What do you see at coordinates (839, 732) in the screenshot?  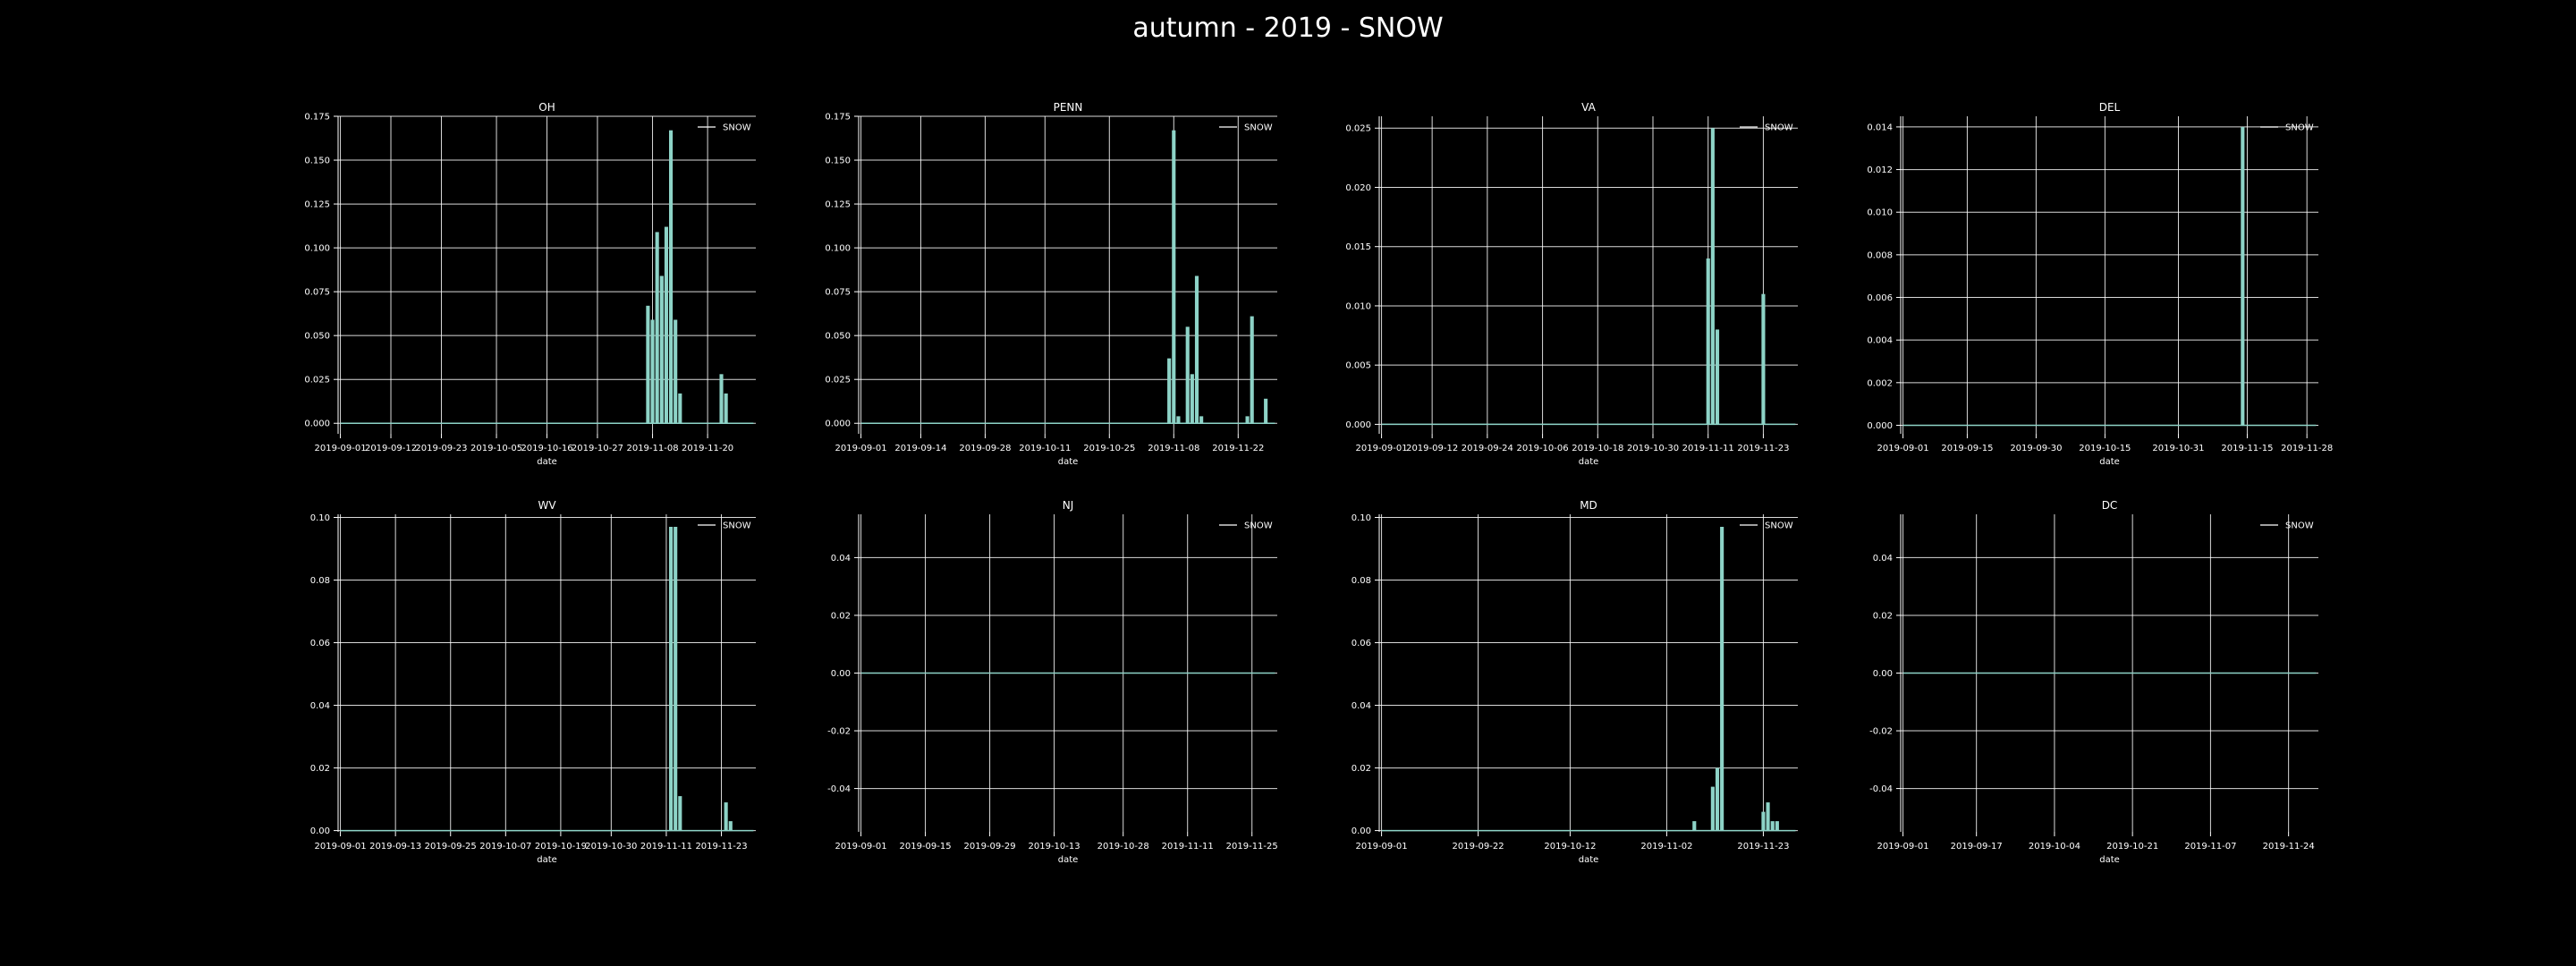 I see `y-tick-label: -0.02` at bounding box center [839, 732].